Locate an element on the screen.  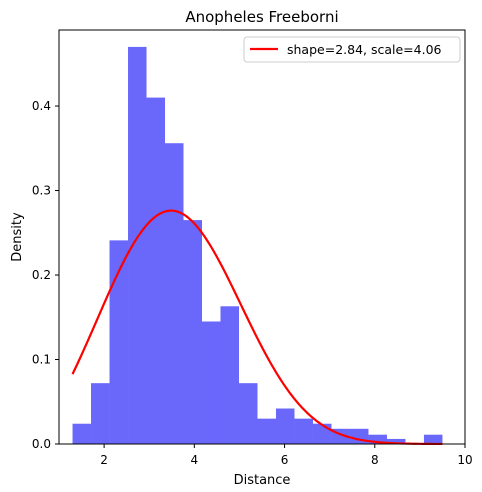
y-tick-label: 0.1 is located at coordinates (41, 360).